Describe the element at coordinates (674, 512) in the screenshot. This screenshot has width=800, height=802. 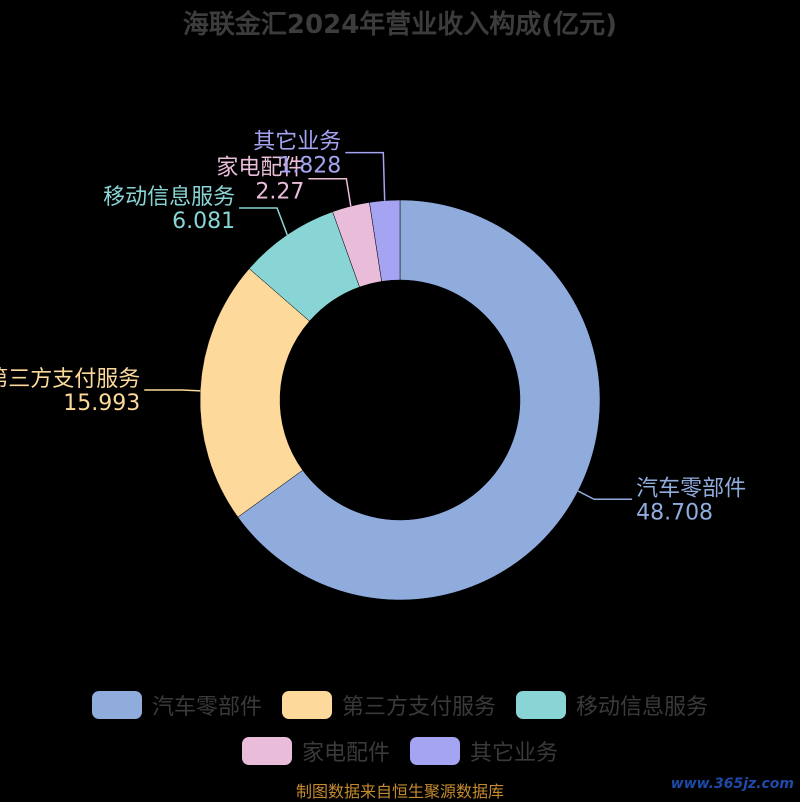
I see `slice-label-value-auto-parts: 48.708` at that location.